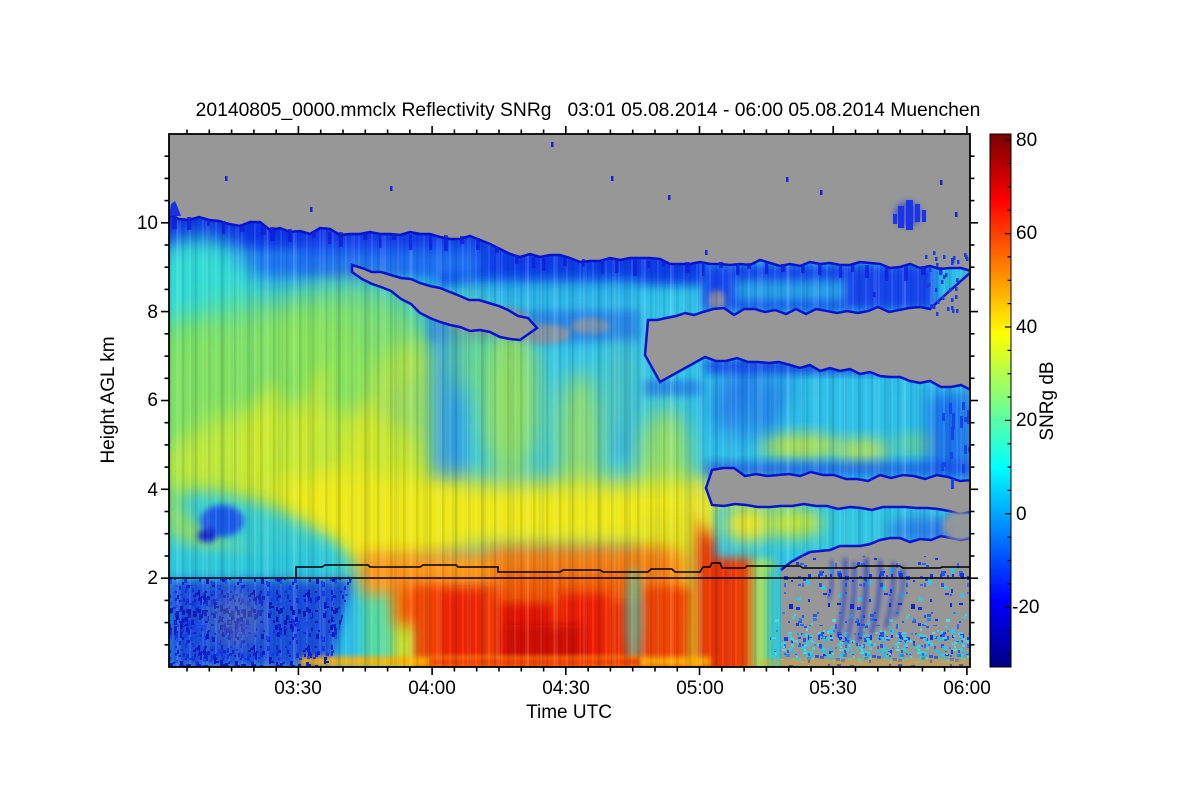  I want to click on svg-text: 40, so click(1026, 327).